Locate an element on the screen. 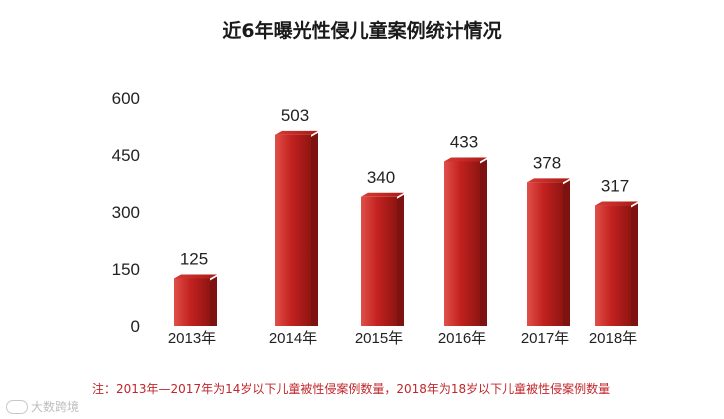  chart-title: 近6年曝光性侵儿童案例统计情况 is located at coordinates (362, 31).